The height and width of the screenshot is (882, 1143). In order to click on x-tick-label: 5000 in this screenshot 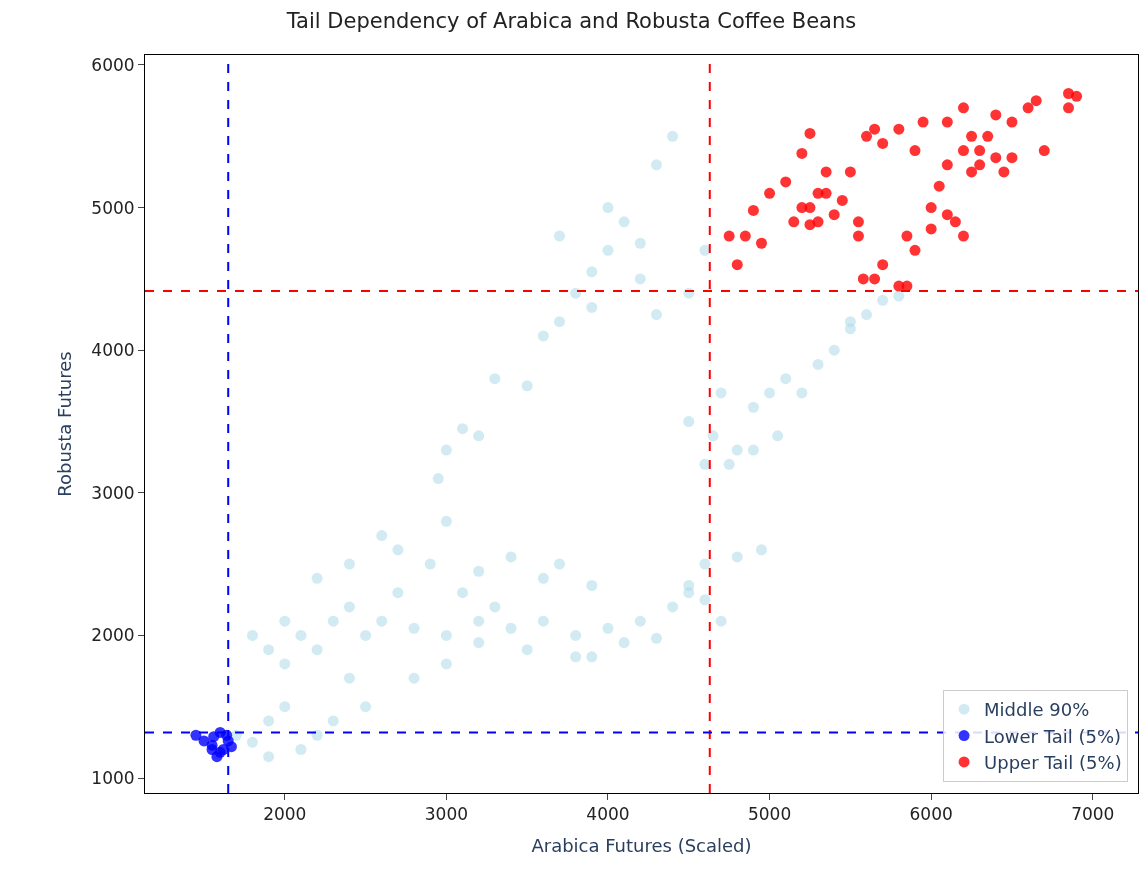, I will do `click(769, 814)`.